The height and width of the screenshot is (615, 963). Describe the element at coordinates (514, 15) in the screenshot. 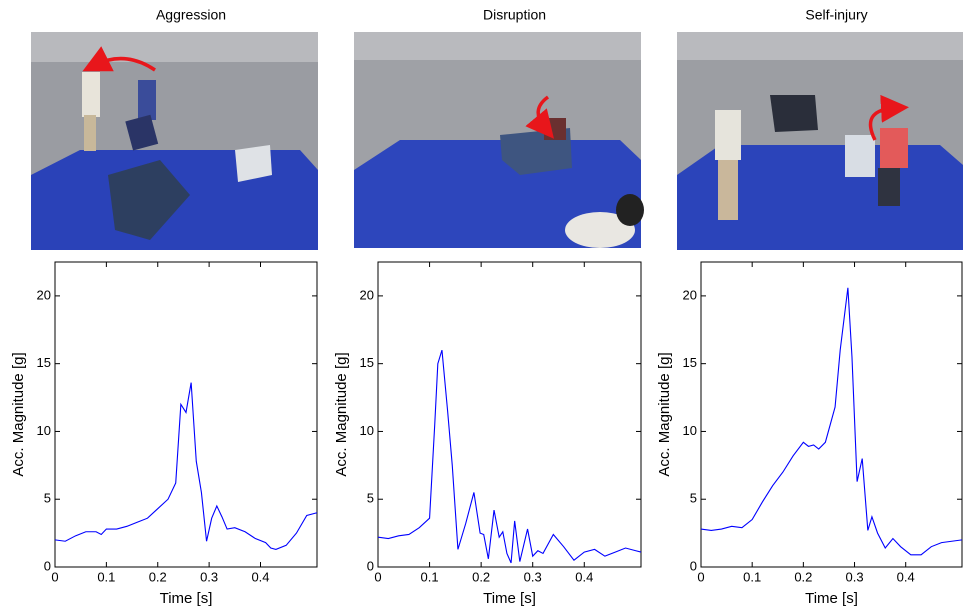

I see `chart-title: Disruption` at that location.